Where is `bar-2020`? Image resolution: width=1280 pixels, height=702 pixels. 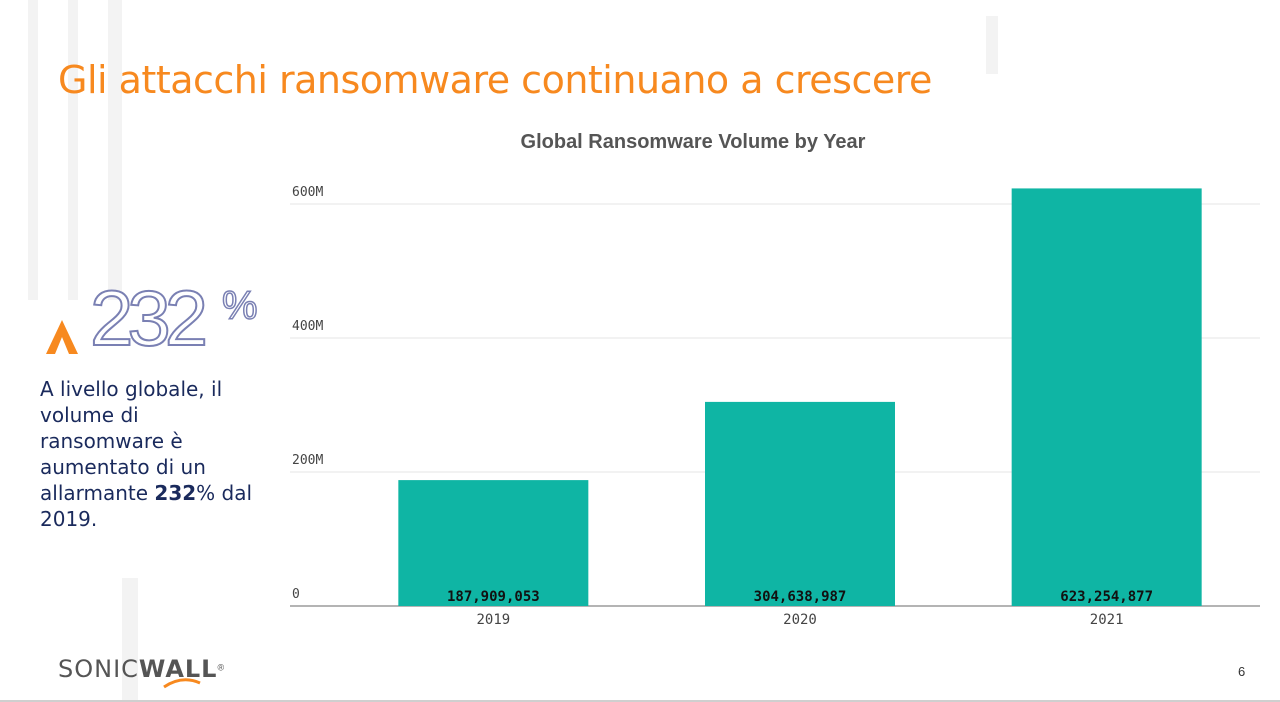 bar-2020 is located at coordinates (800, 503).